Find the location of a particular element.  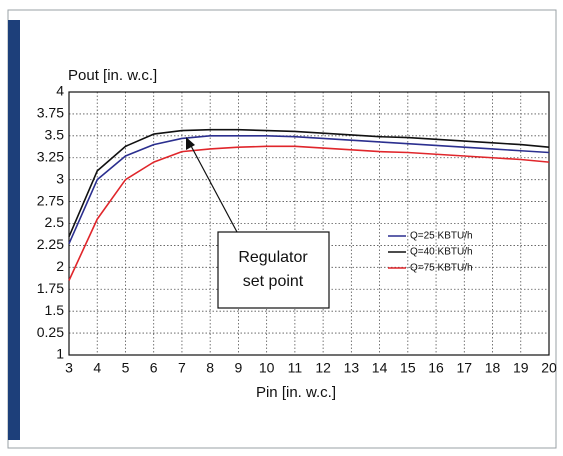

x-tick-label: 7 is located at coordinates (182, 368).